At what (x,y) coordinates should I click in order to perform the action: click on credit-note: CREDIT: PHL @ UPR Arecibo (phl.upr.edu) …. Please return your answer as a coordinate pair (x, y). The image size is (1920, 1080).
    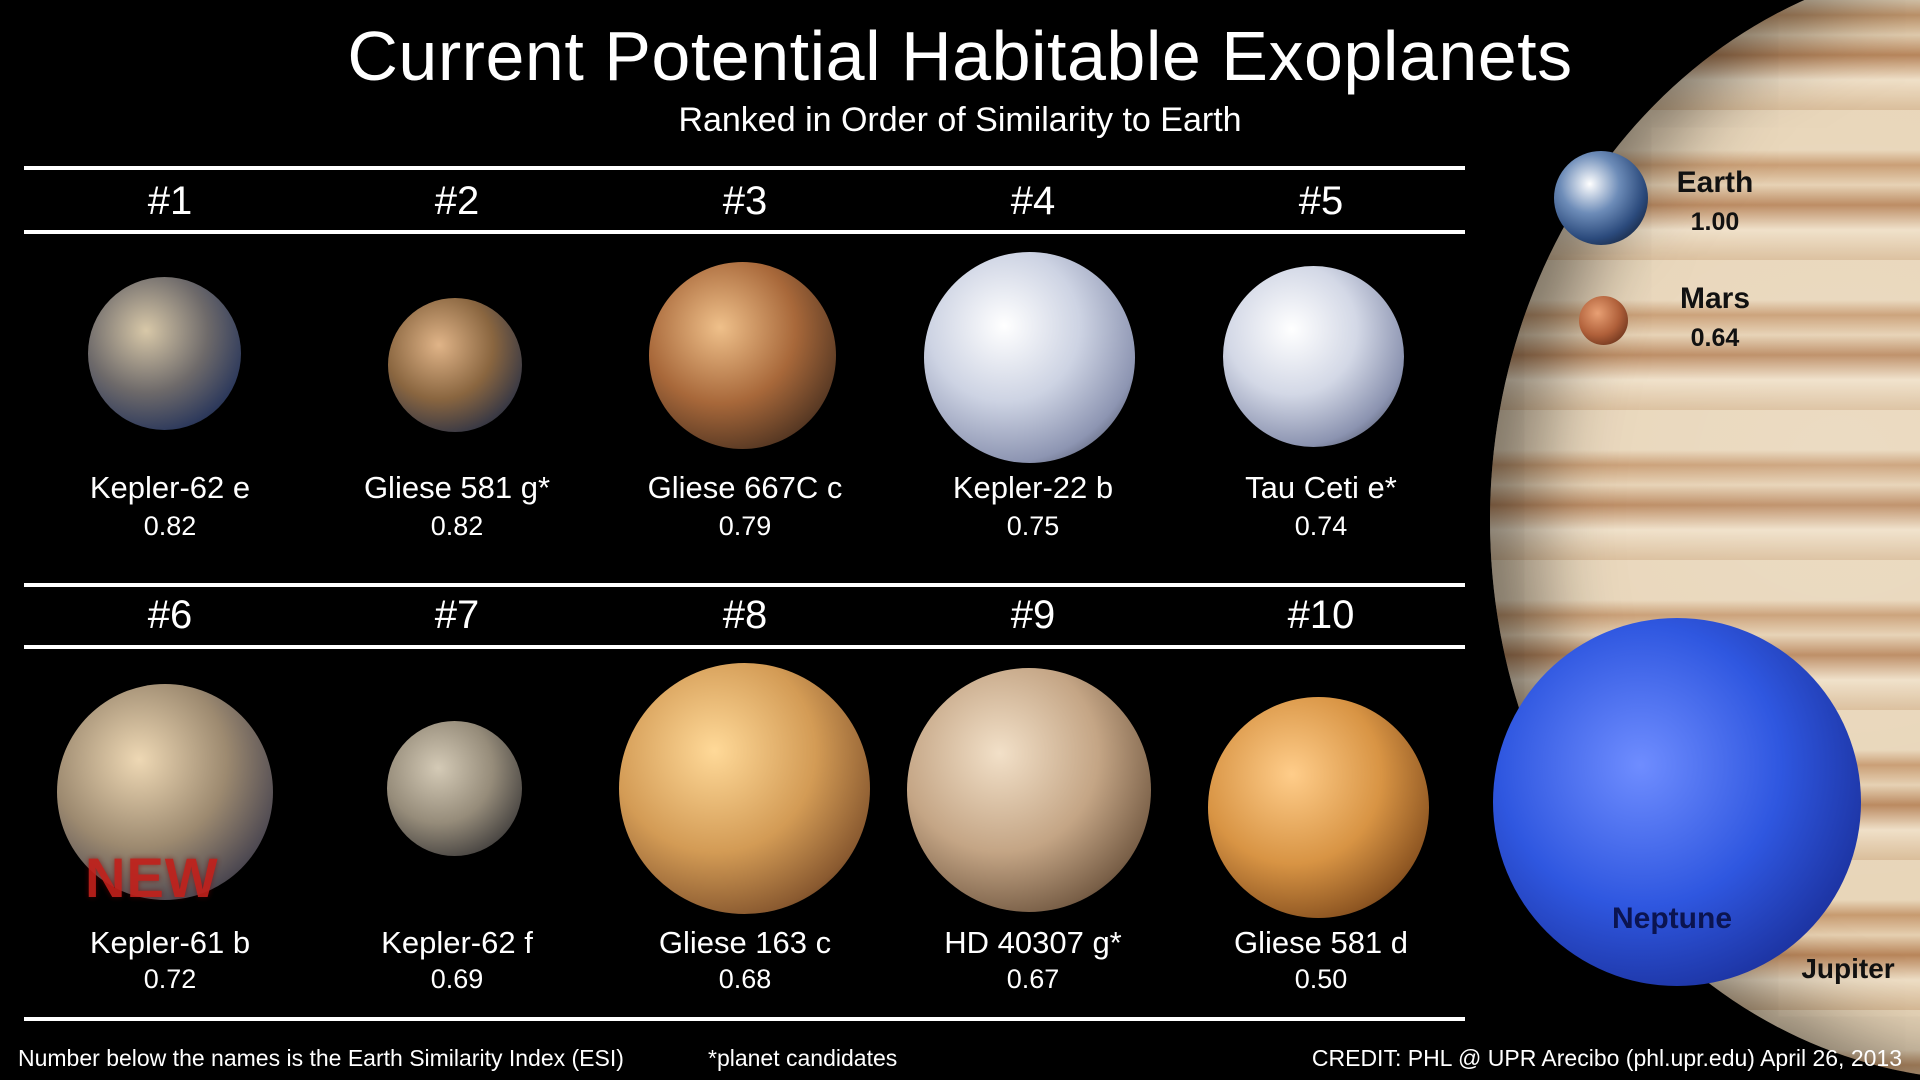
    Looking at the image, I should click on (1606, 1058).